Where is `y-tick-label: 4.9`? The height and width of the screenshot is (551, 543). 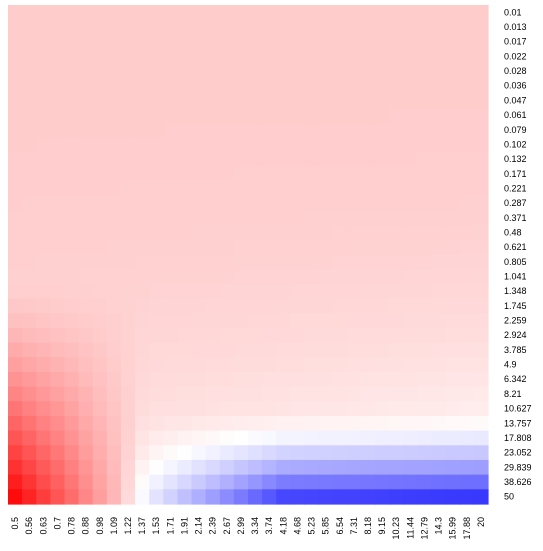 y-tick-label: 4.9 is located at coordinates (510, 365).